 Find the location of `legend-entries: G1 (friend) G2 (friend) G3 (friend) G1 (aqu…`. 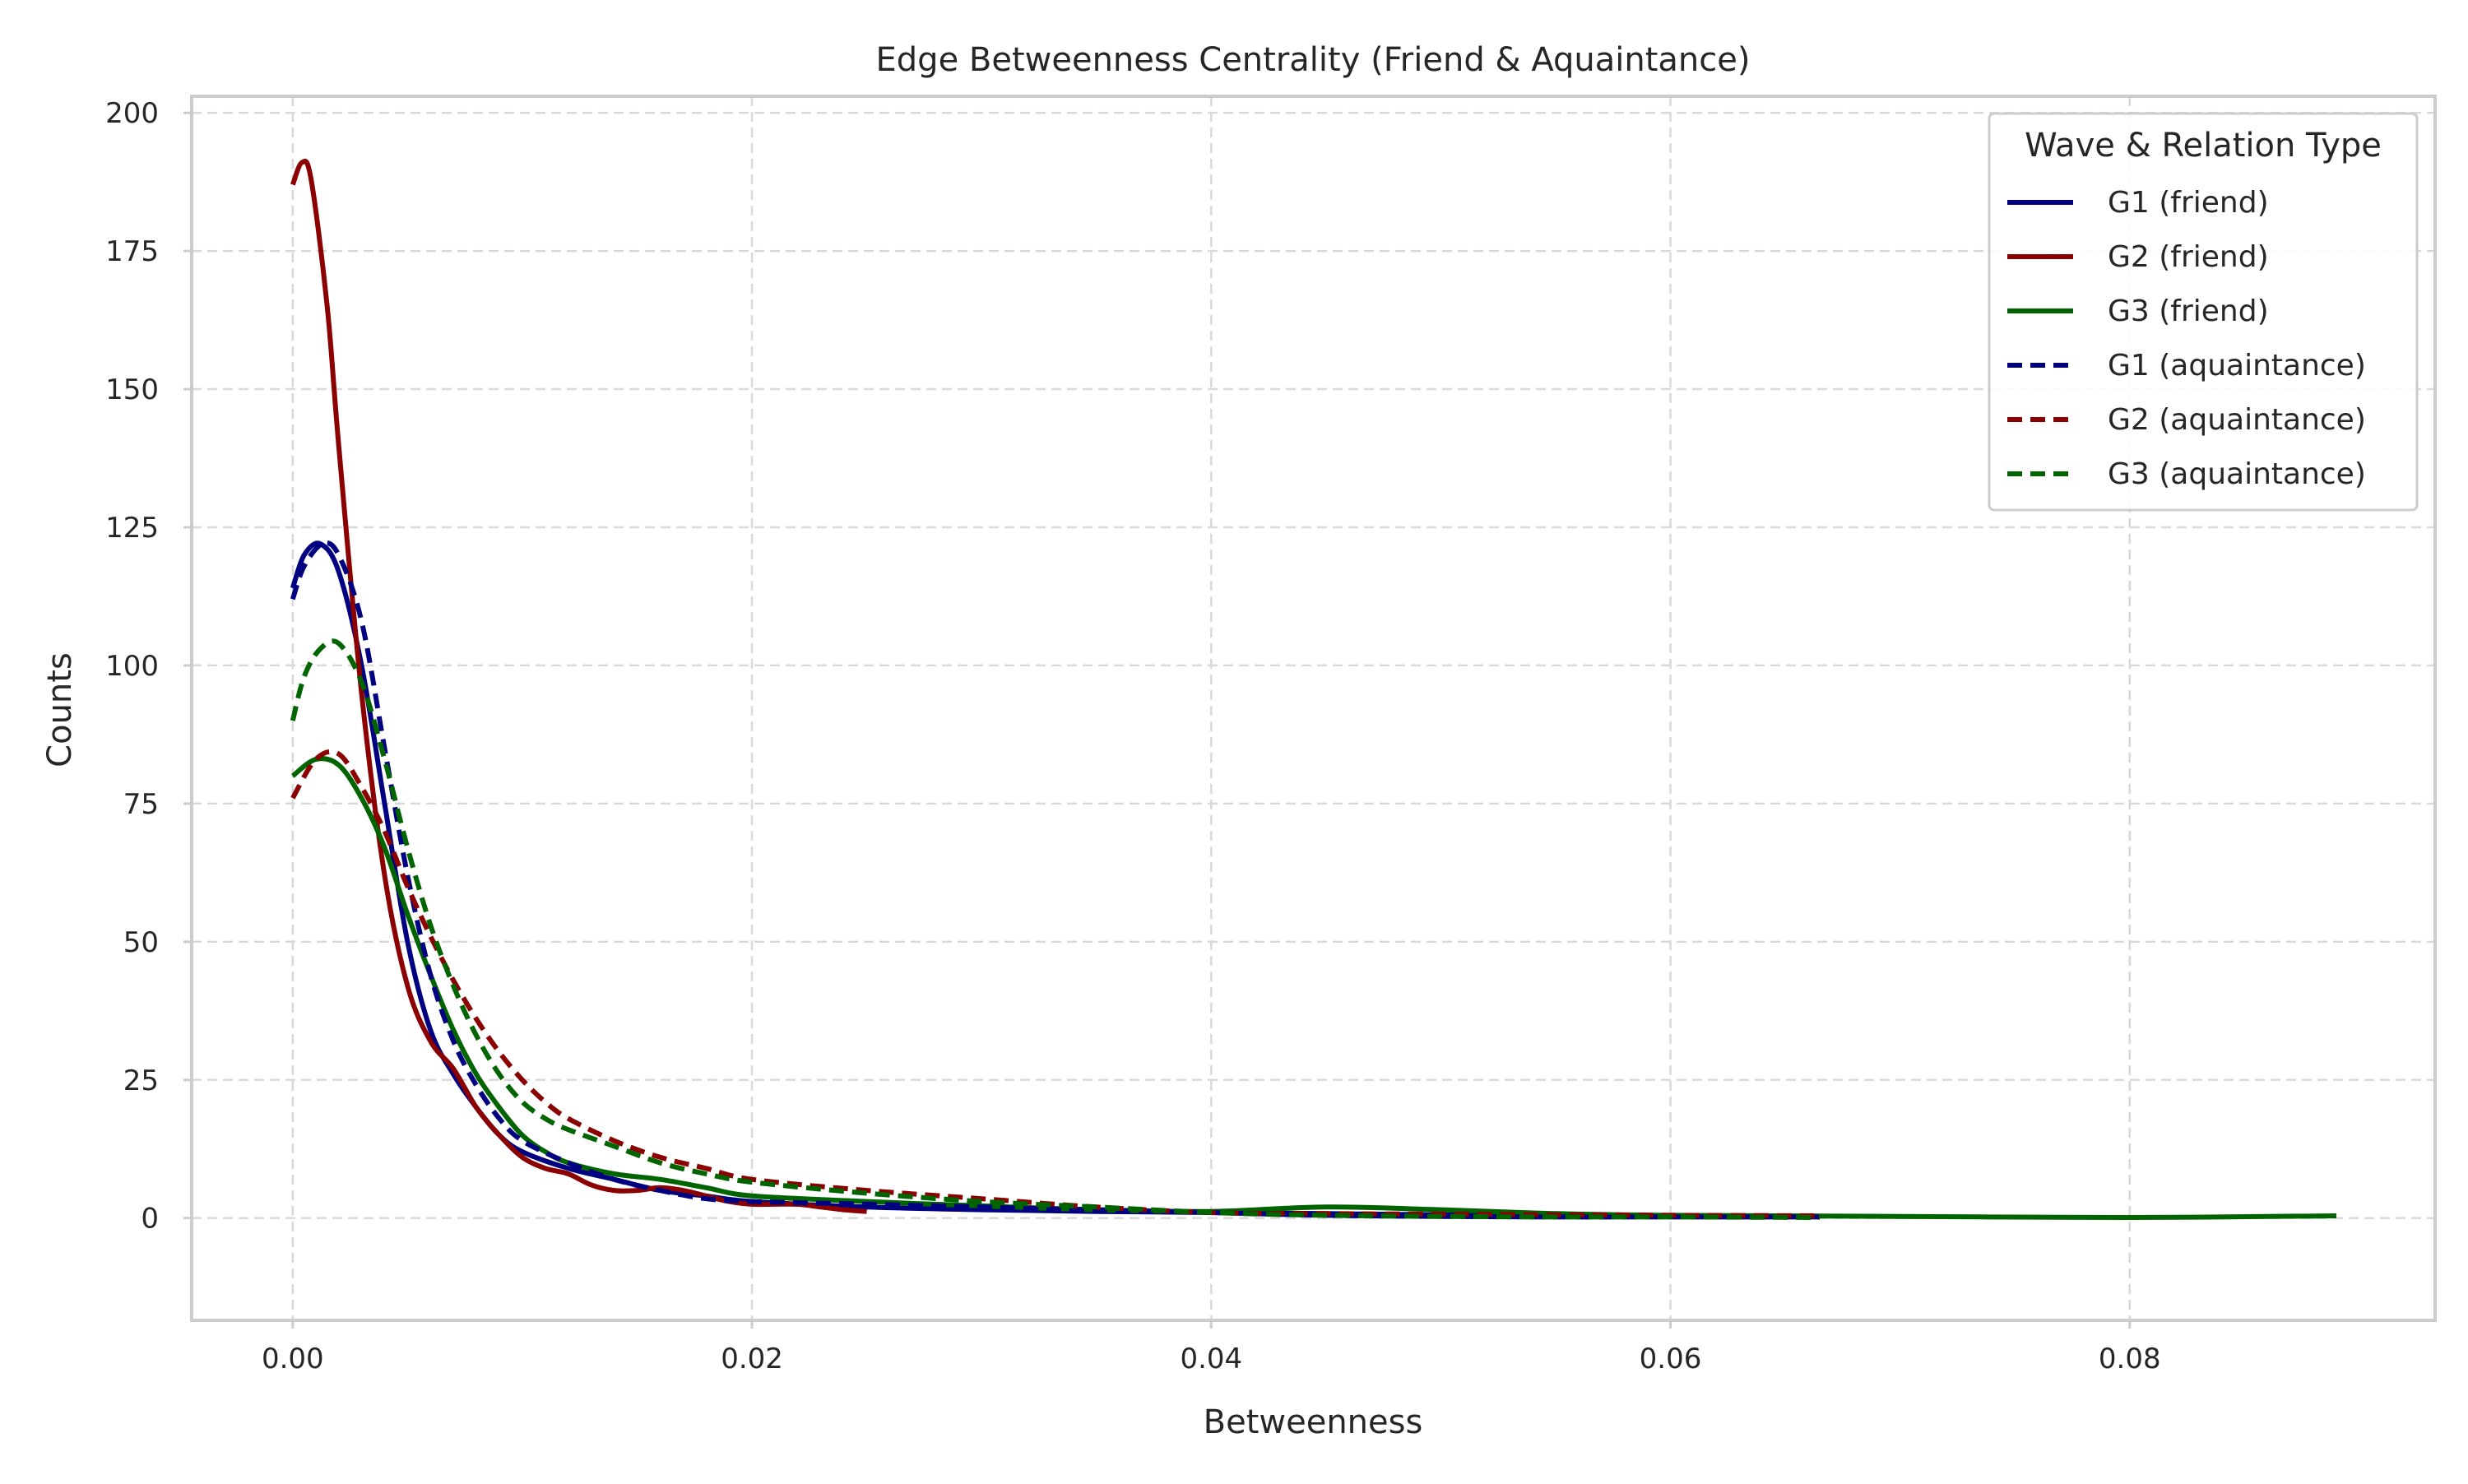

legend-entries: G1 (friend) G2 (friend) G3 (friend) G1 (aqu… is located at coordinates (2186, 338).